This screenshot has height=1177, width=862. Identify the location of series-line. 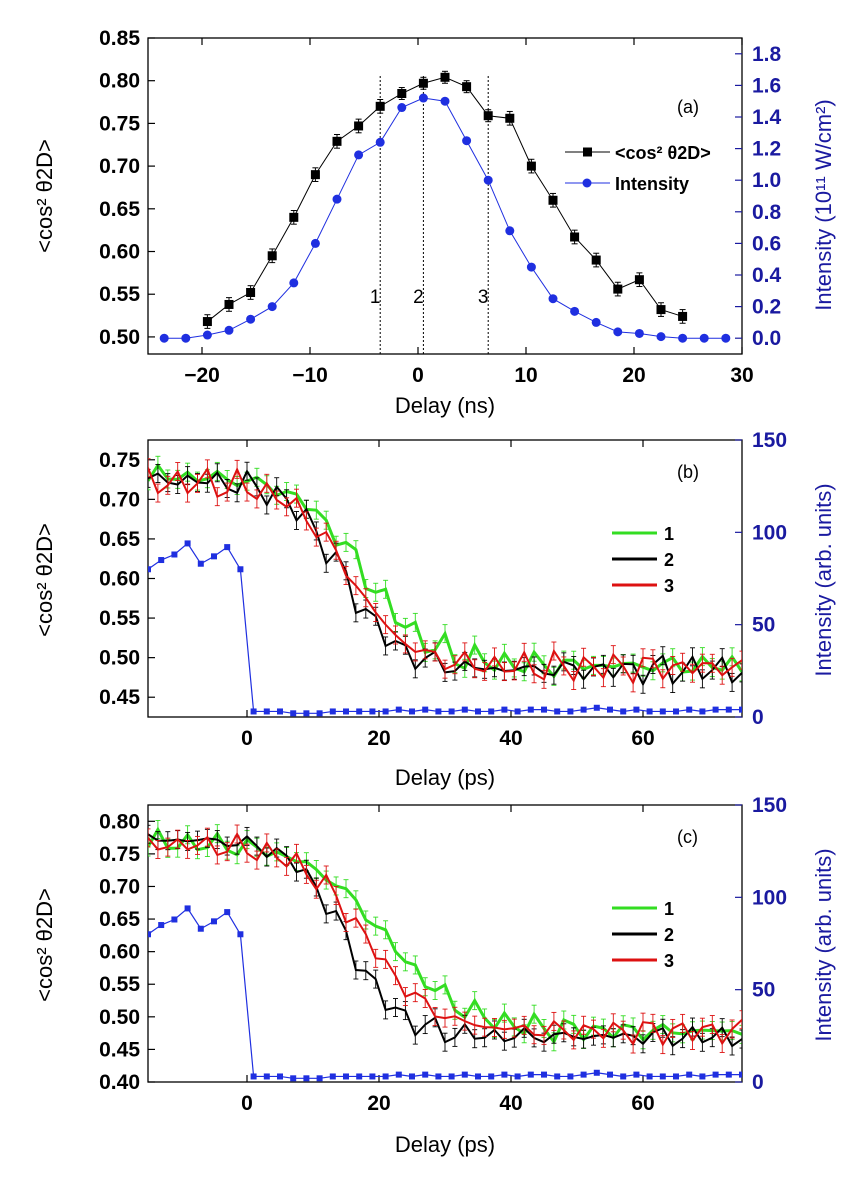
(445, 199).